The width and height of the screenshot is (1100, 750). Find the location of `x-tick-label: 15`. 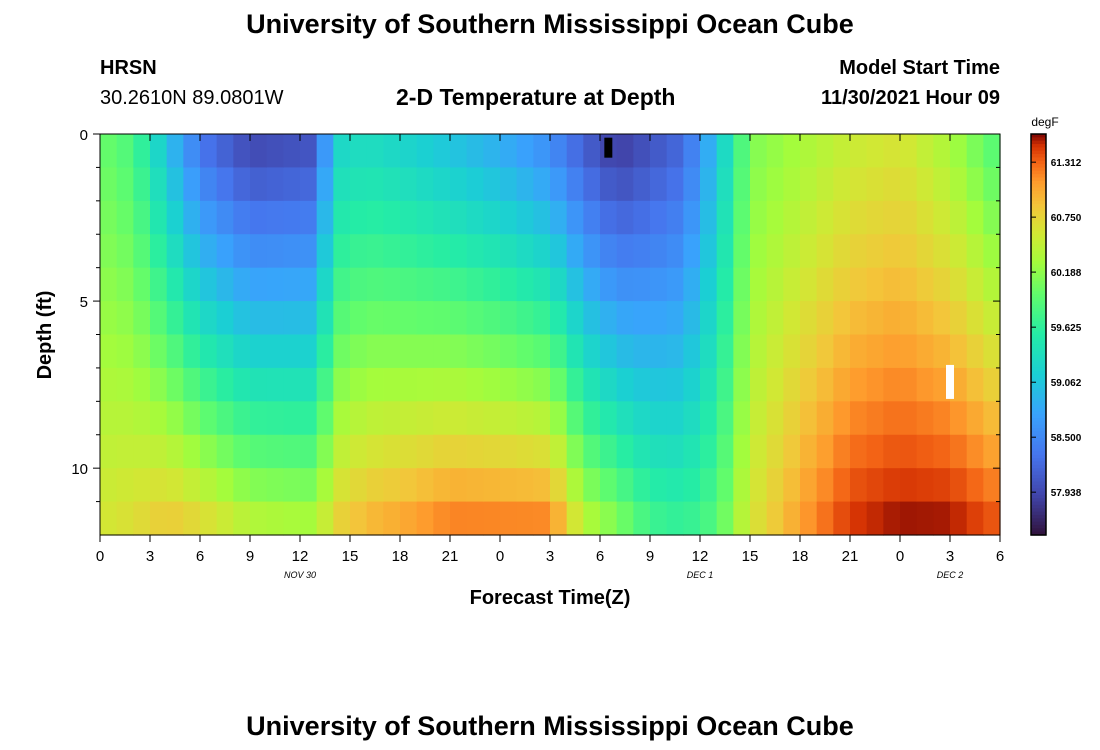

x-tick-label: 15 is located at coordinates (350, 556).